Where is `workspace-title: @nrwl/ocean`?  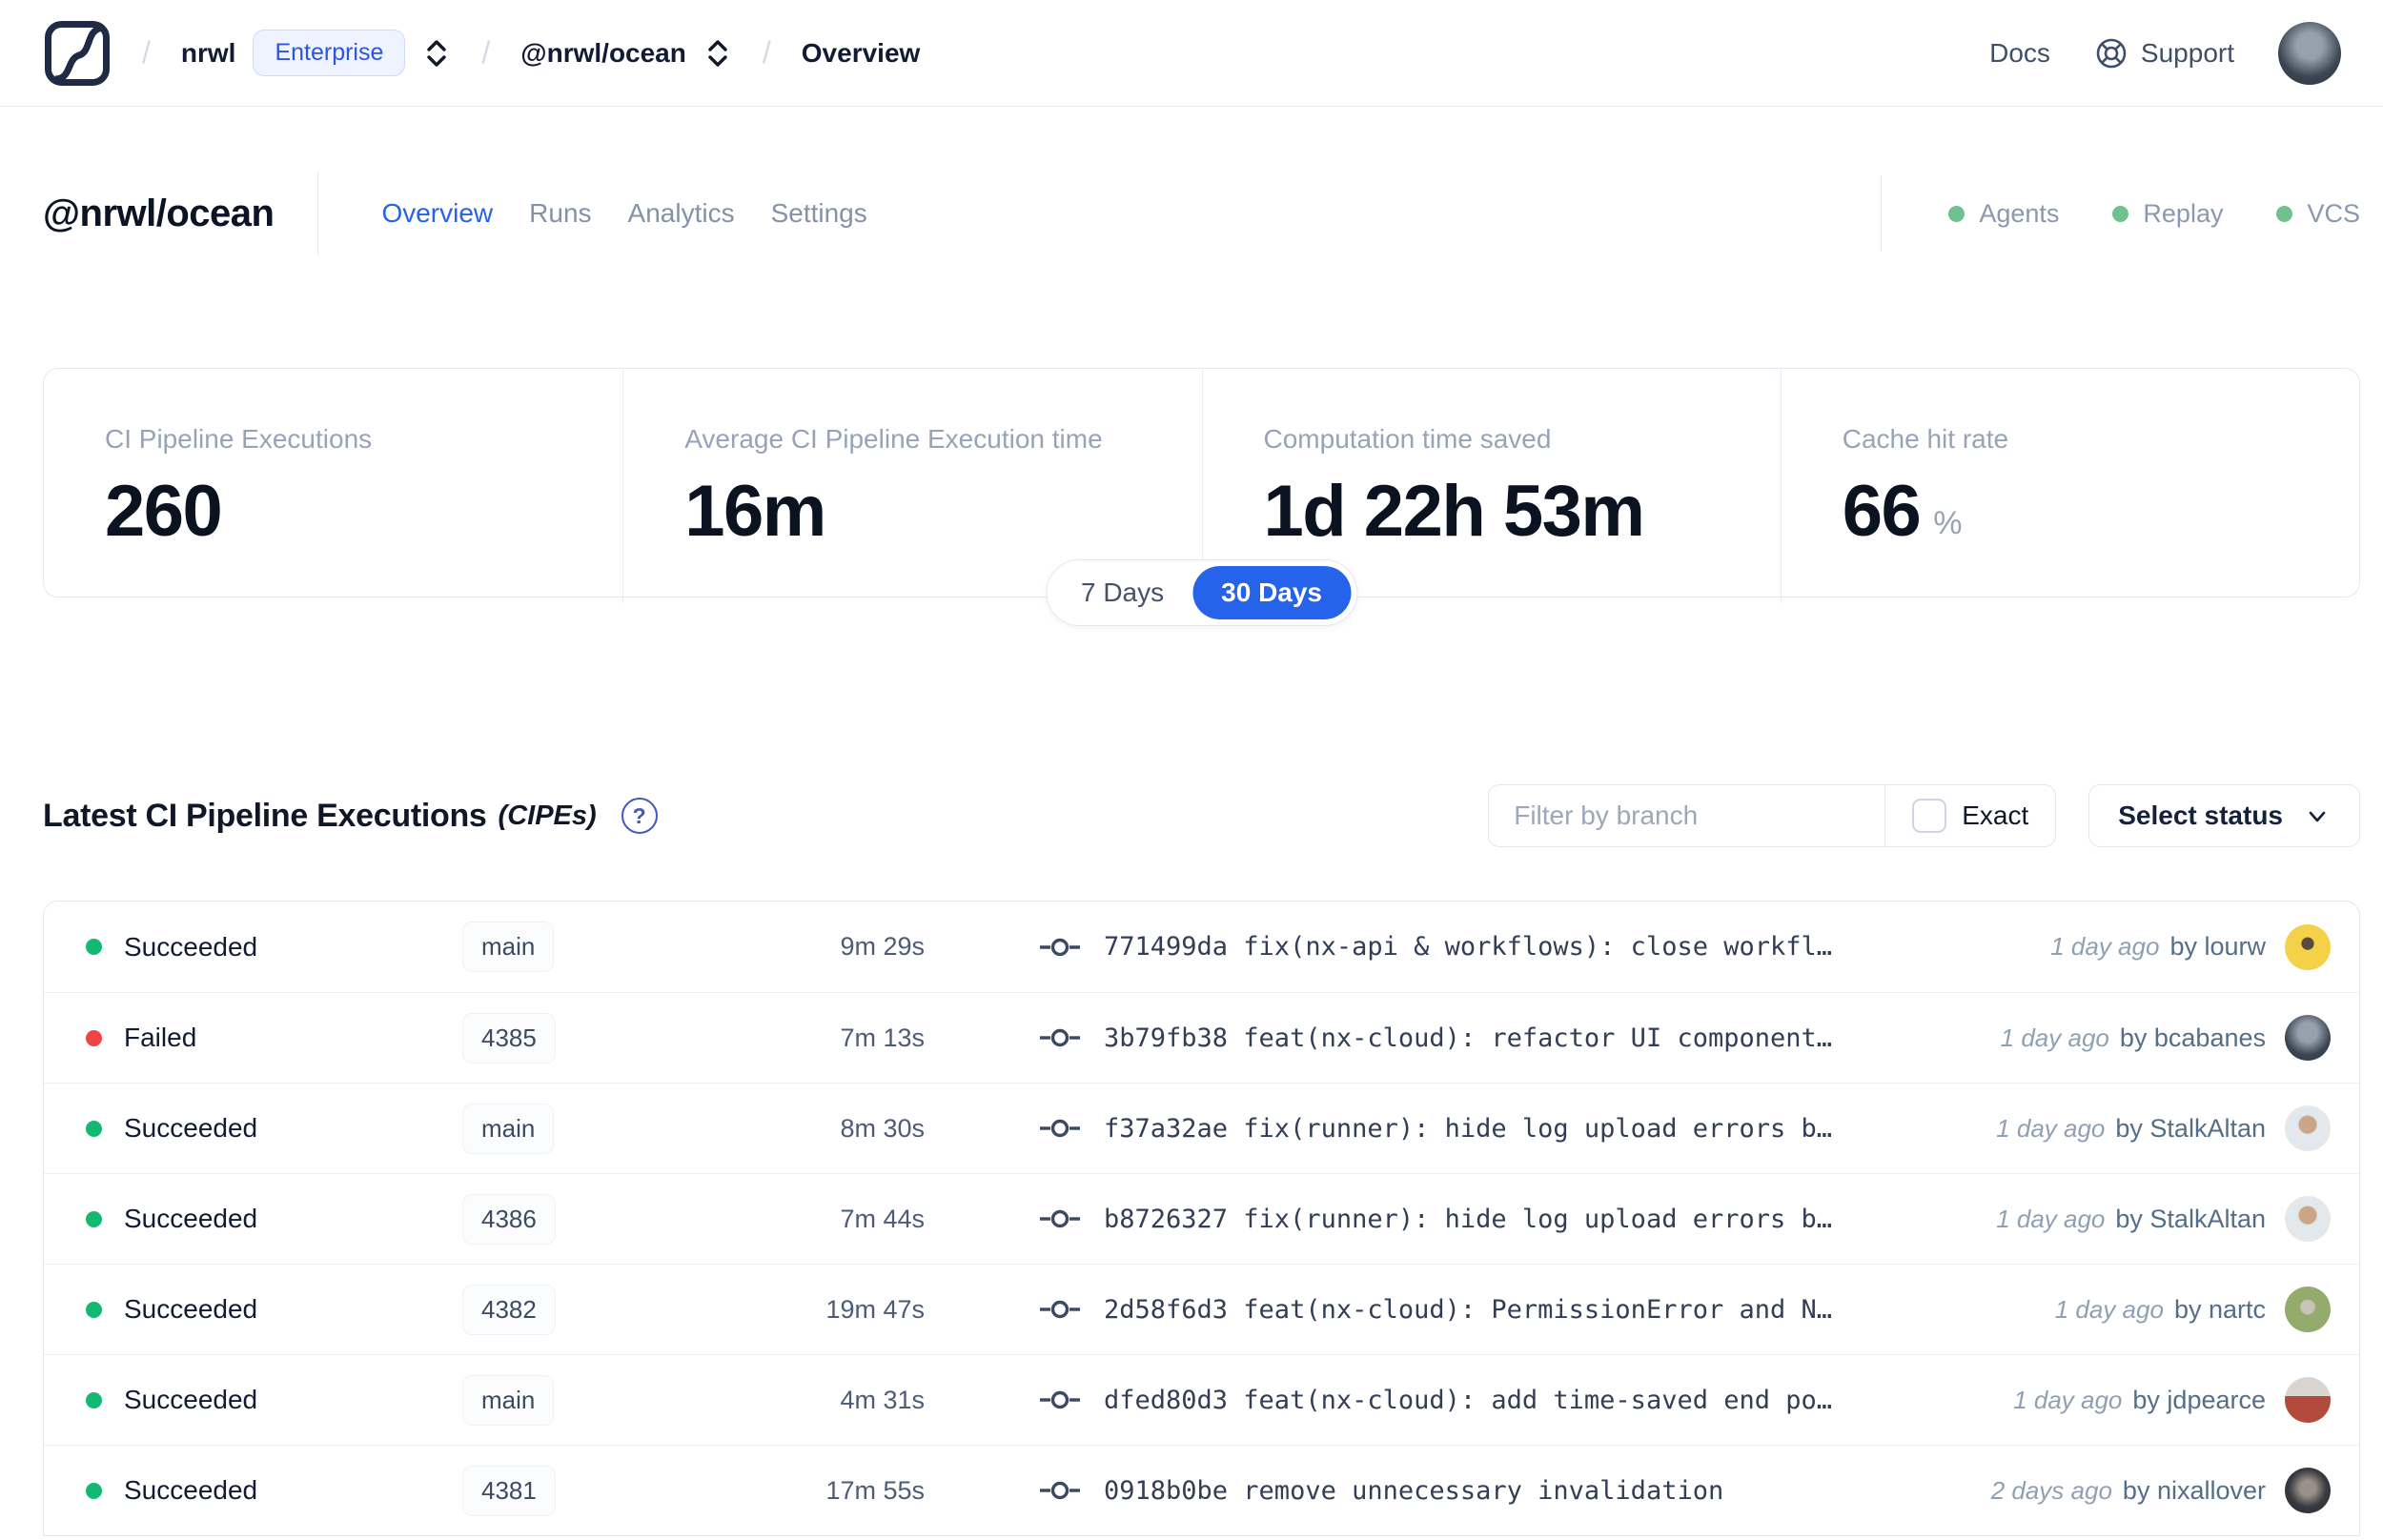
workspace-title: @nrwl/ocean is located at coordinates (159, 213).